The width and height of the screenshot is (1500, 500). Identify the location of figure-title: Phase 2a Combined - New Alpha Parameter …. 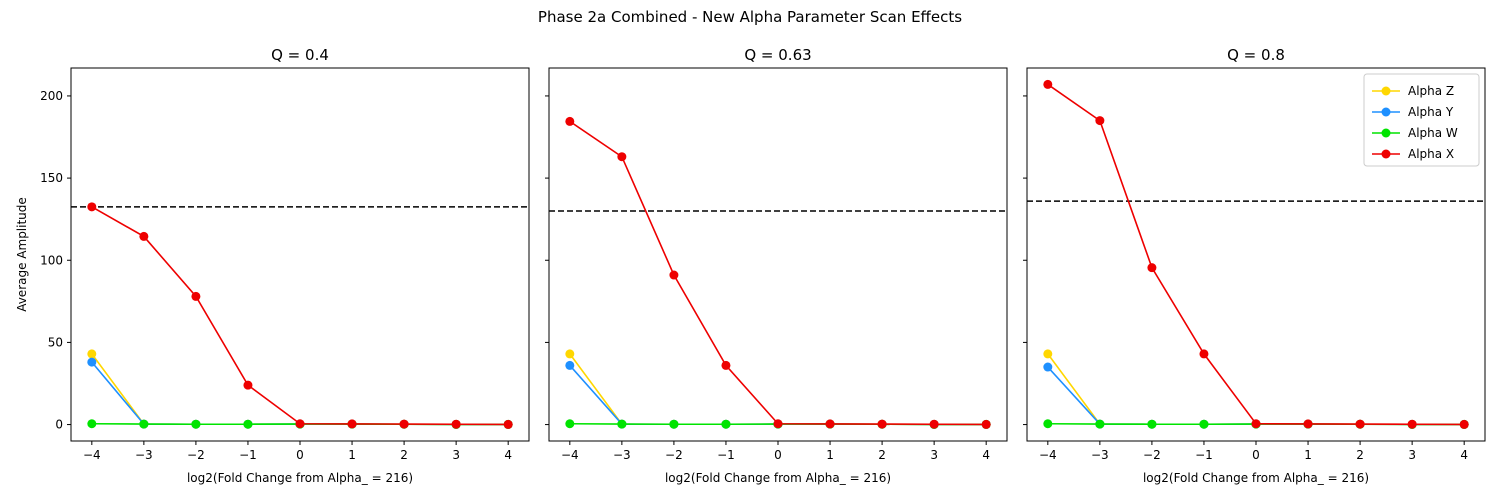
(750, 17).